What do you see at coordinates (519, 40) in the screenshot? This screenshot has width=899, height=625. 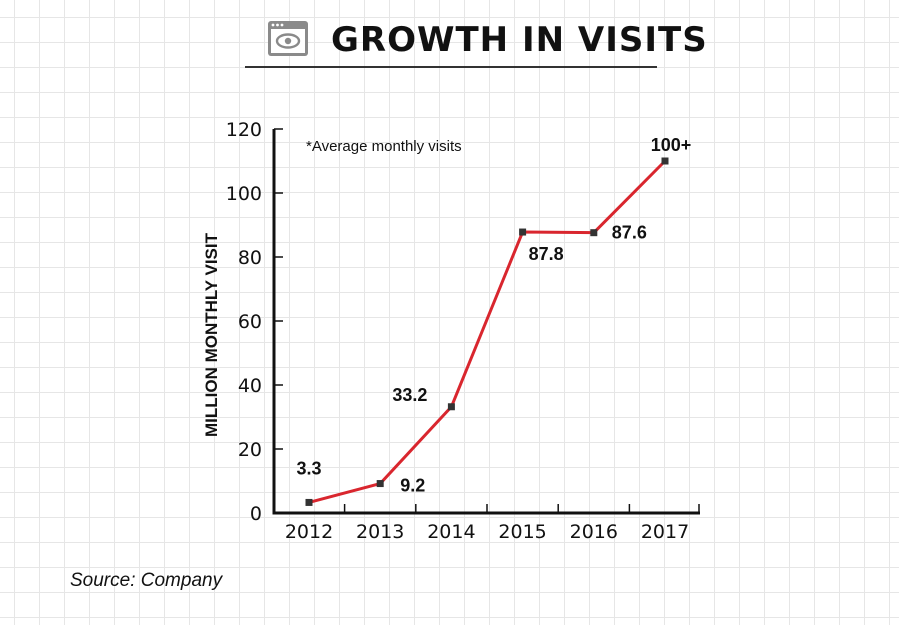 I see `chart-title: GROWTH IN VISITS` at bounding box center [519, 40].